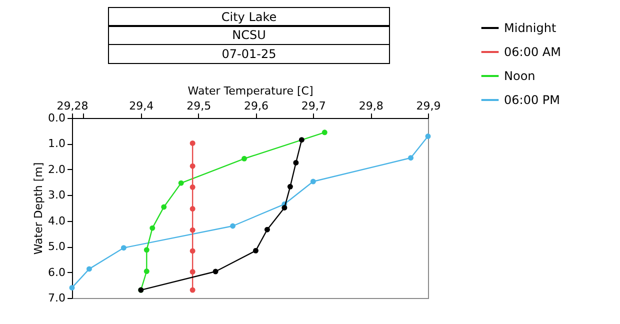  Describe the element at coordinates (57, 221) in the screenshot. I see `y-tick-label: 4.0` at that location.